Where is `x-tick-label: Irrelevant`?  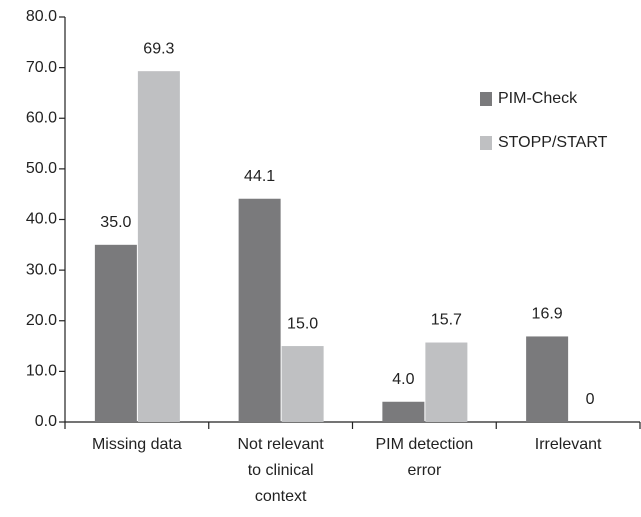
x-tick-label: Irrelevant is located at coordinates (568, 444).